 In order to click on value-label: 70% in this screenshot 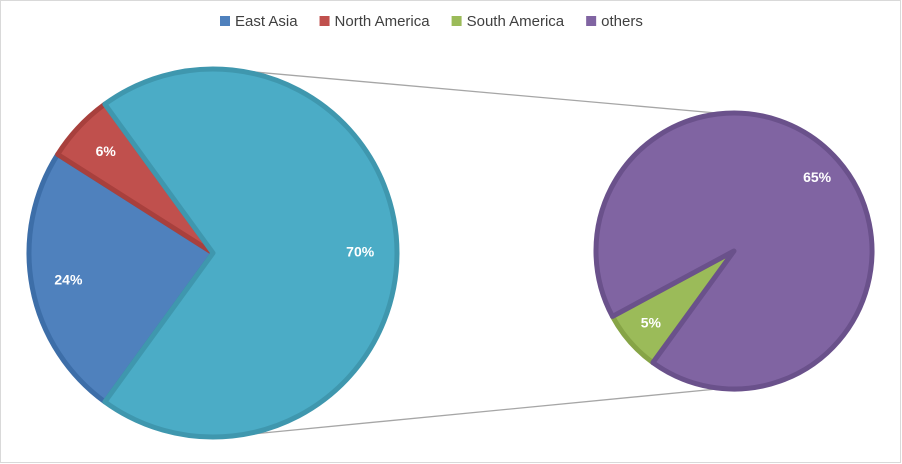, I will do `click(360, 252)`.